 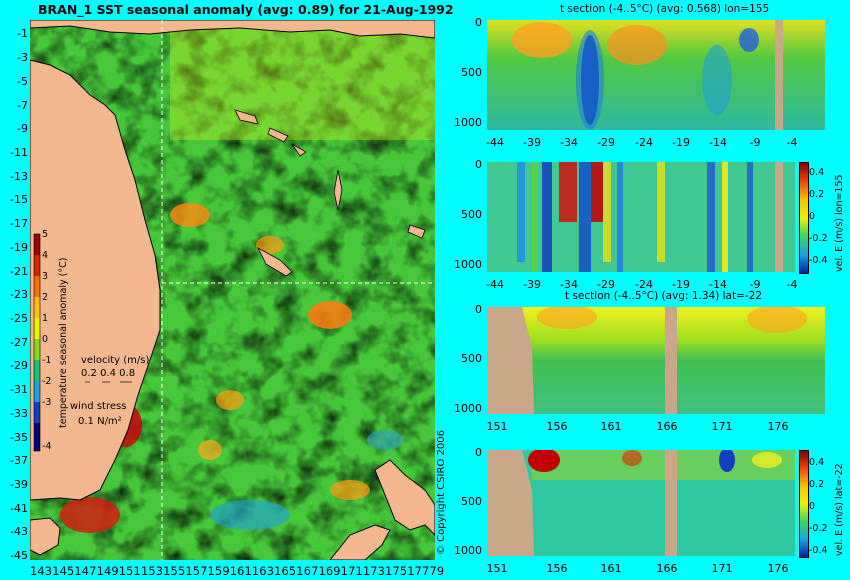 What do you see at coordinates (47, 402) in the screenshot?
I see `colorbar-tick: -3` at bounding box center [47, 402].